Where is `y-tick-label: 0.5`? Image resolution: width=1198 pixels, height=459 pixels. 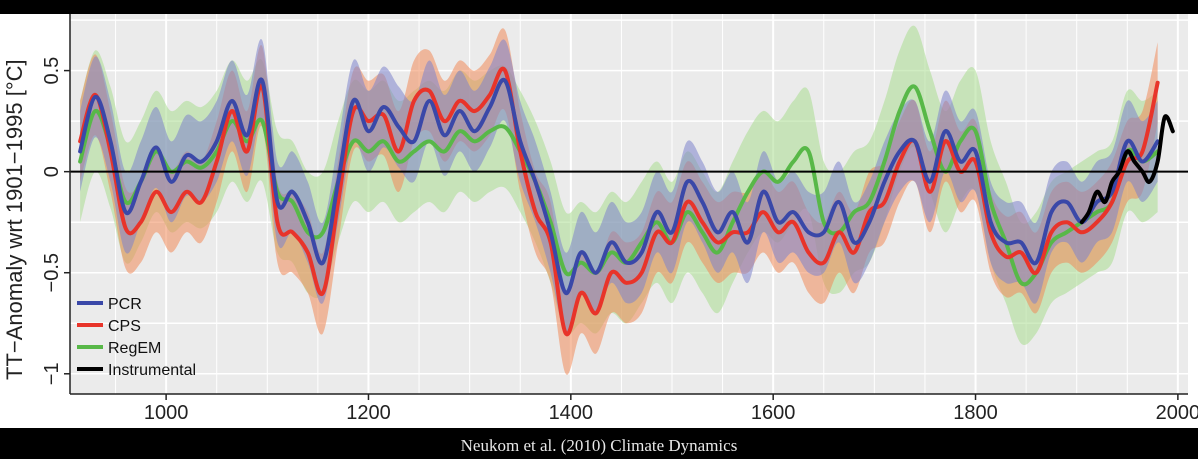
y-tick-label: 0.5 is located at coordinates (52, 71).